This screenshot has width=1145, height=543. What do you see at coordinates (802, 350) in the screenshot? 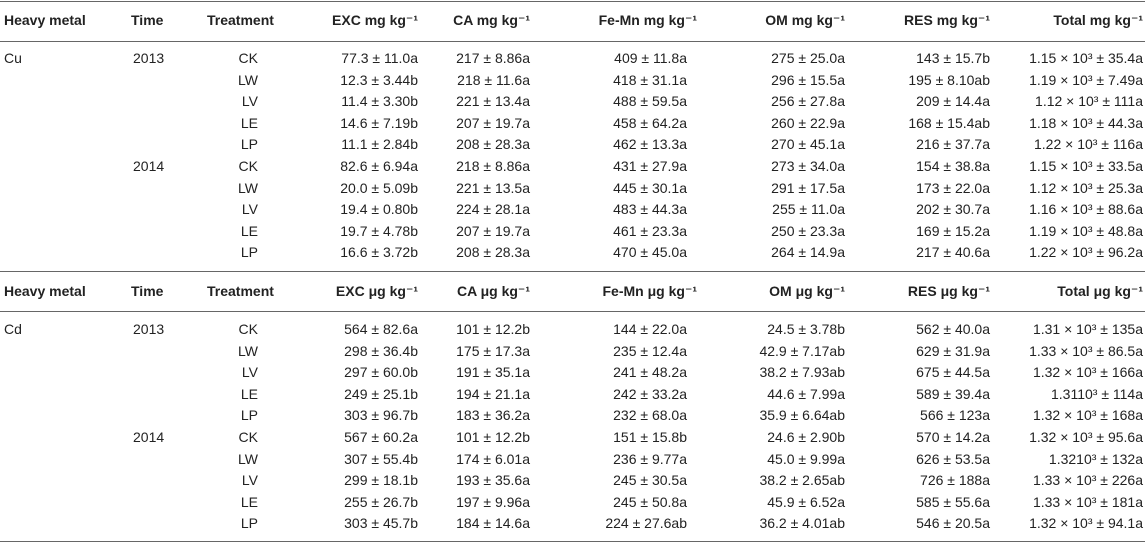
I see `cell-value: 42.9 ± 7.17ab` at bounding box center [802, 350].